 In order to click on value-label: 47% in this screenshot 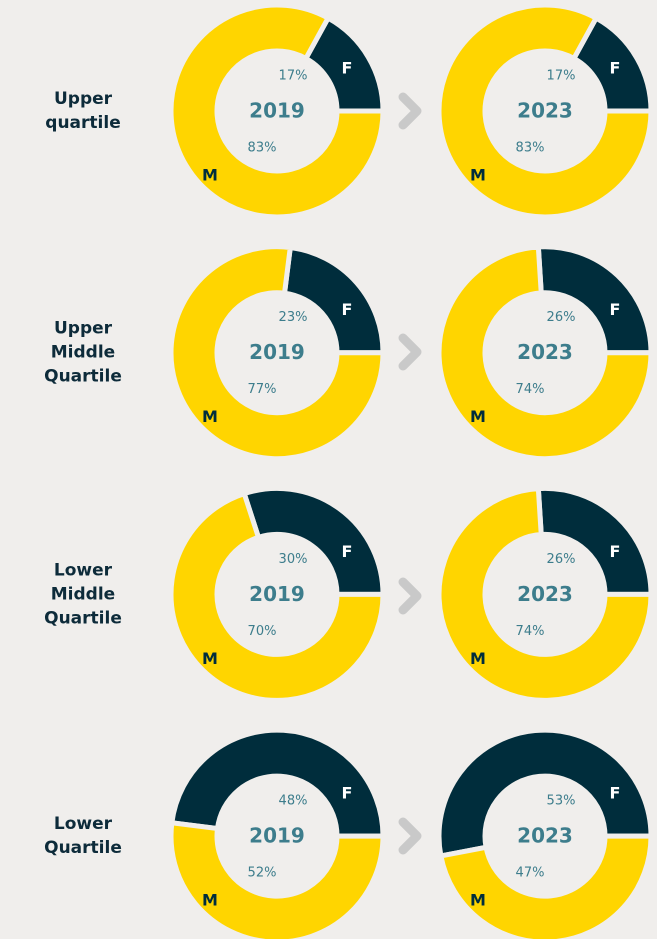, I will do `click(530, 873)`.